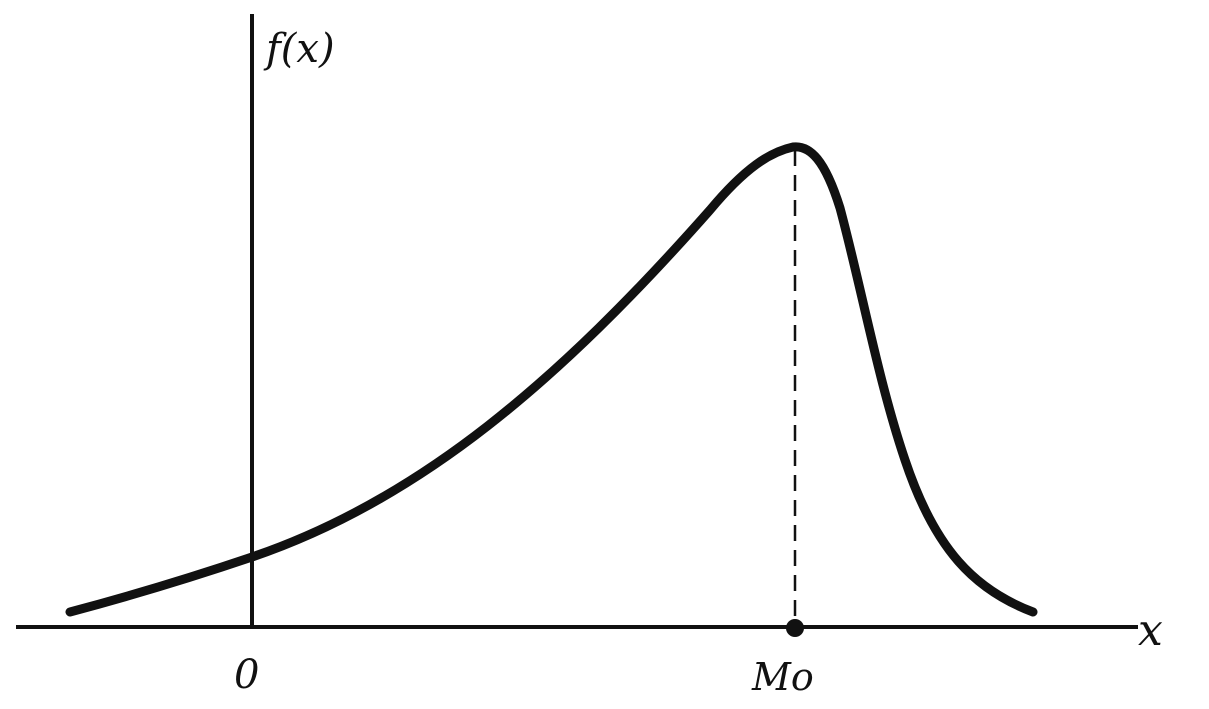 This screenshot has width=1209, height=709. What do you see at coordinates (246, 675) in the screenshot?
I see `origin-label: 0` at bounding box center [246, 675].